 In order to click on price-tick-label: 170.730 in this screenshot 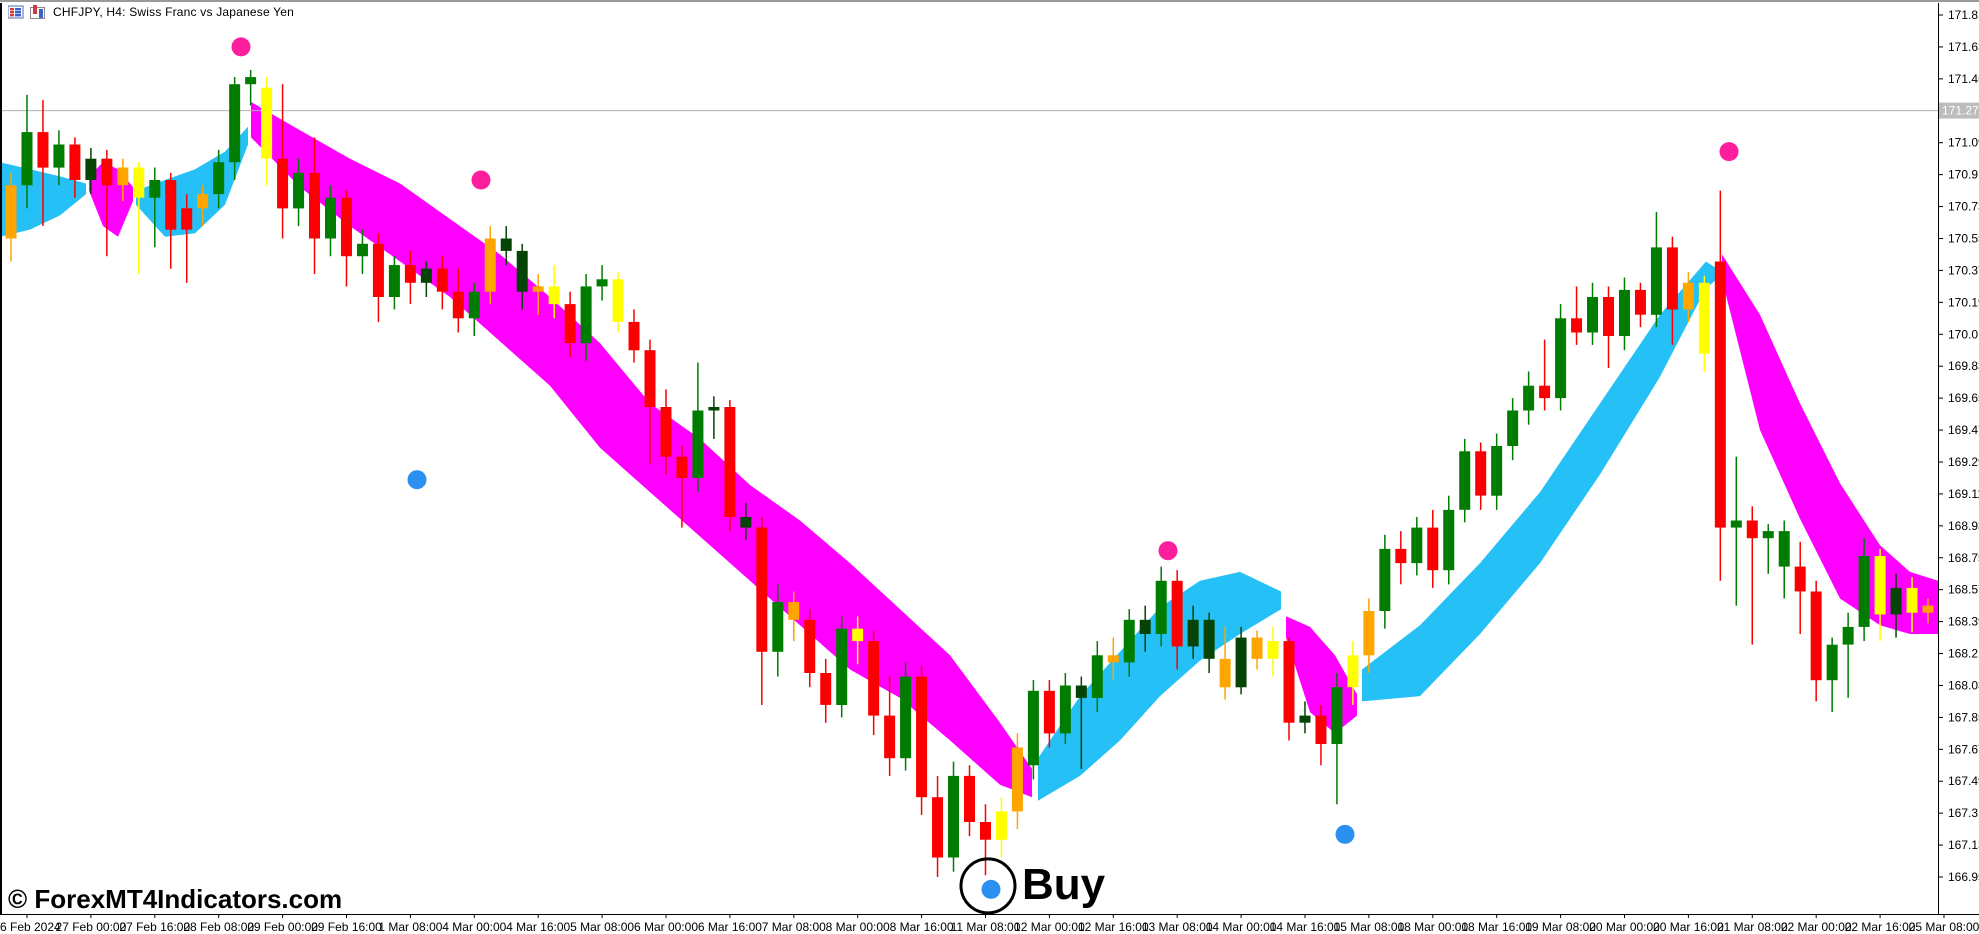, I will do `click(1963, 207)`.